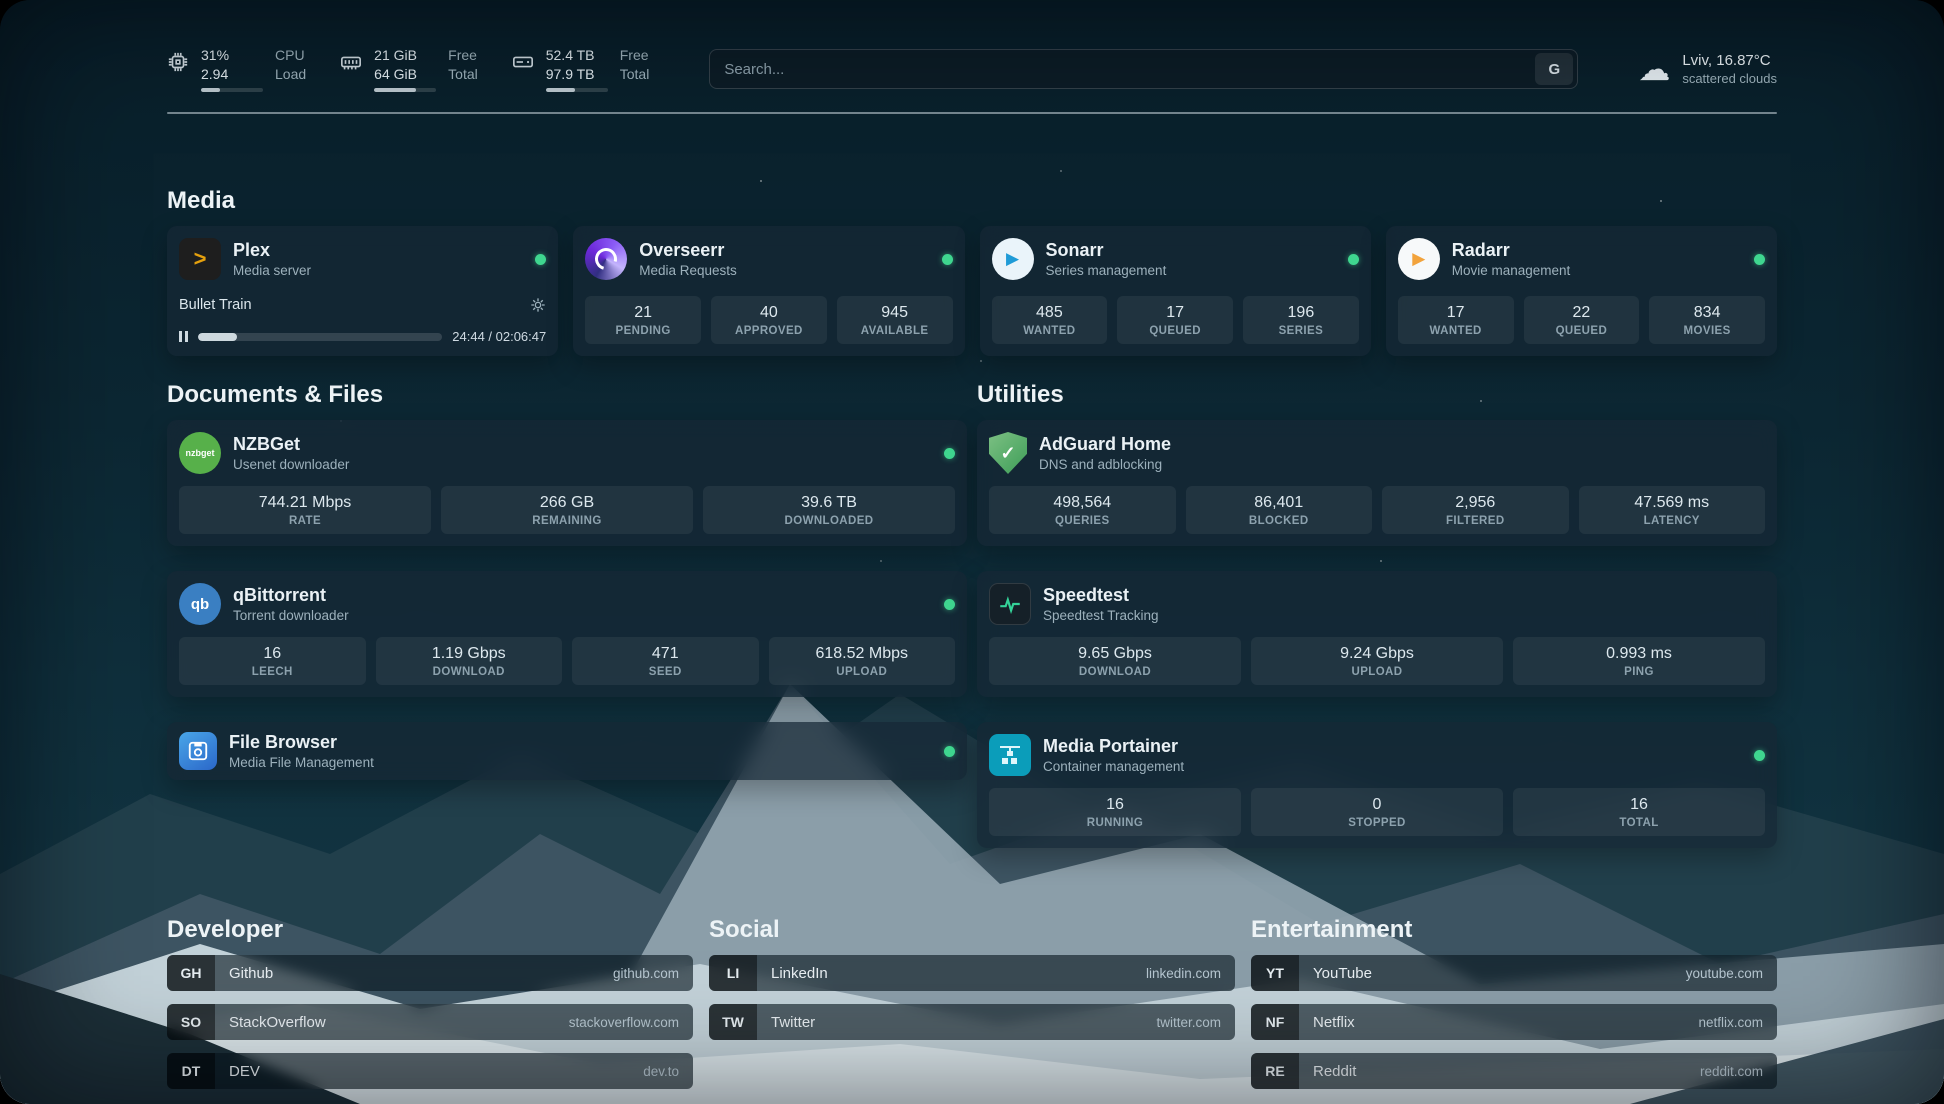  I want to click on service-desc: Series management, so click(1106, 270).